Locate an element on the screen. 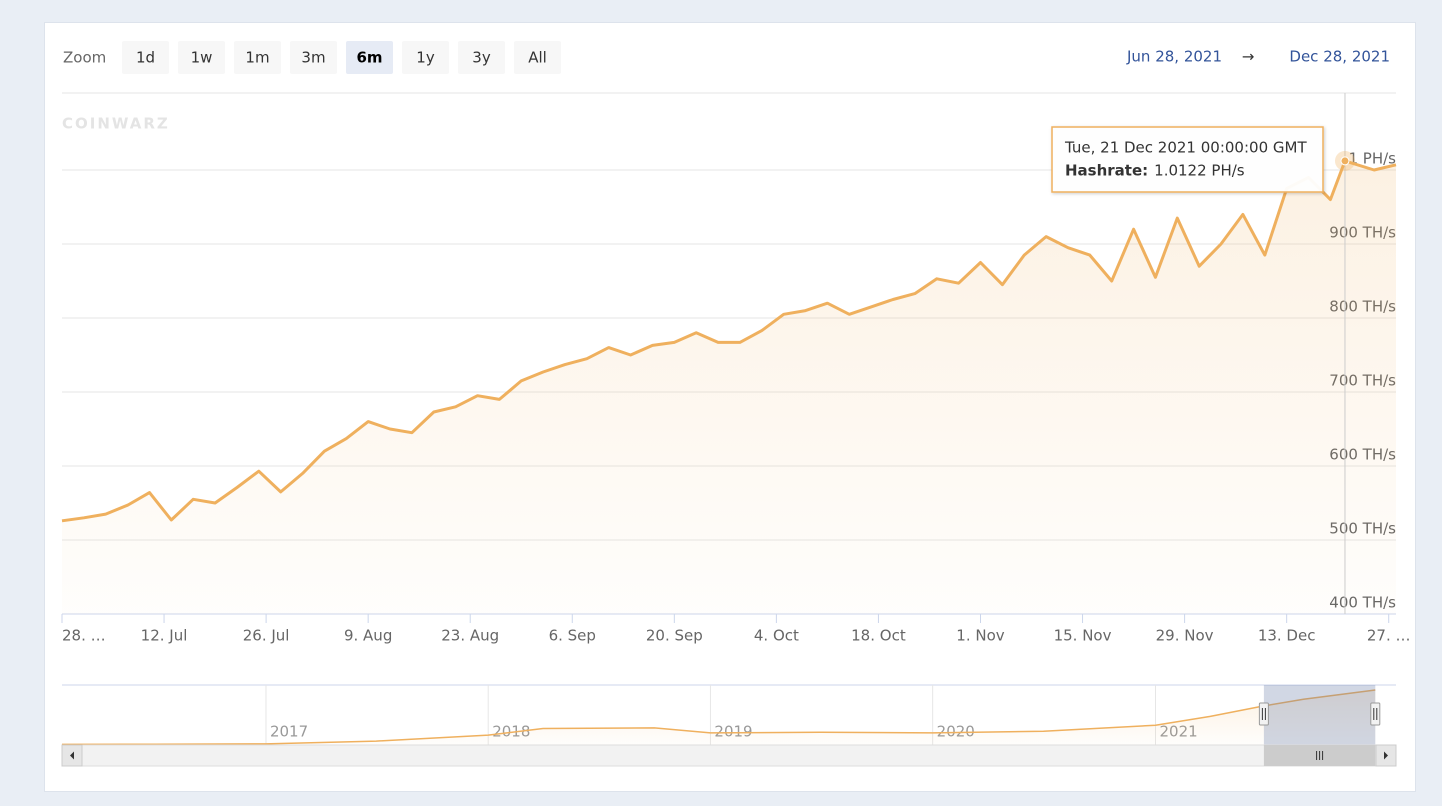 Image resolution: width=1442 pixels, height=806 pixels. range-button: All is located at coordinates (537, 57).